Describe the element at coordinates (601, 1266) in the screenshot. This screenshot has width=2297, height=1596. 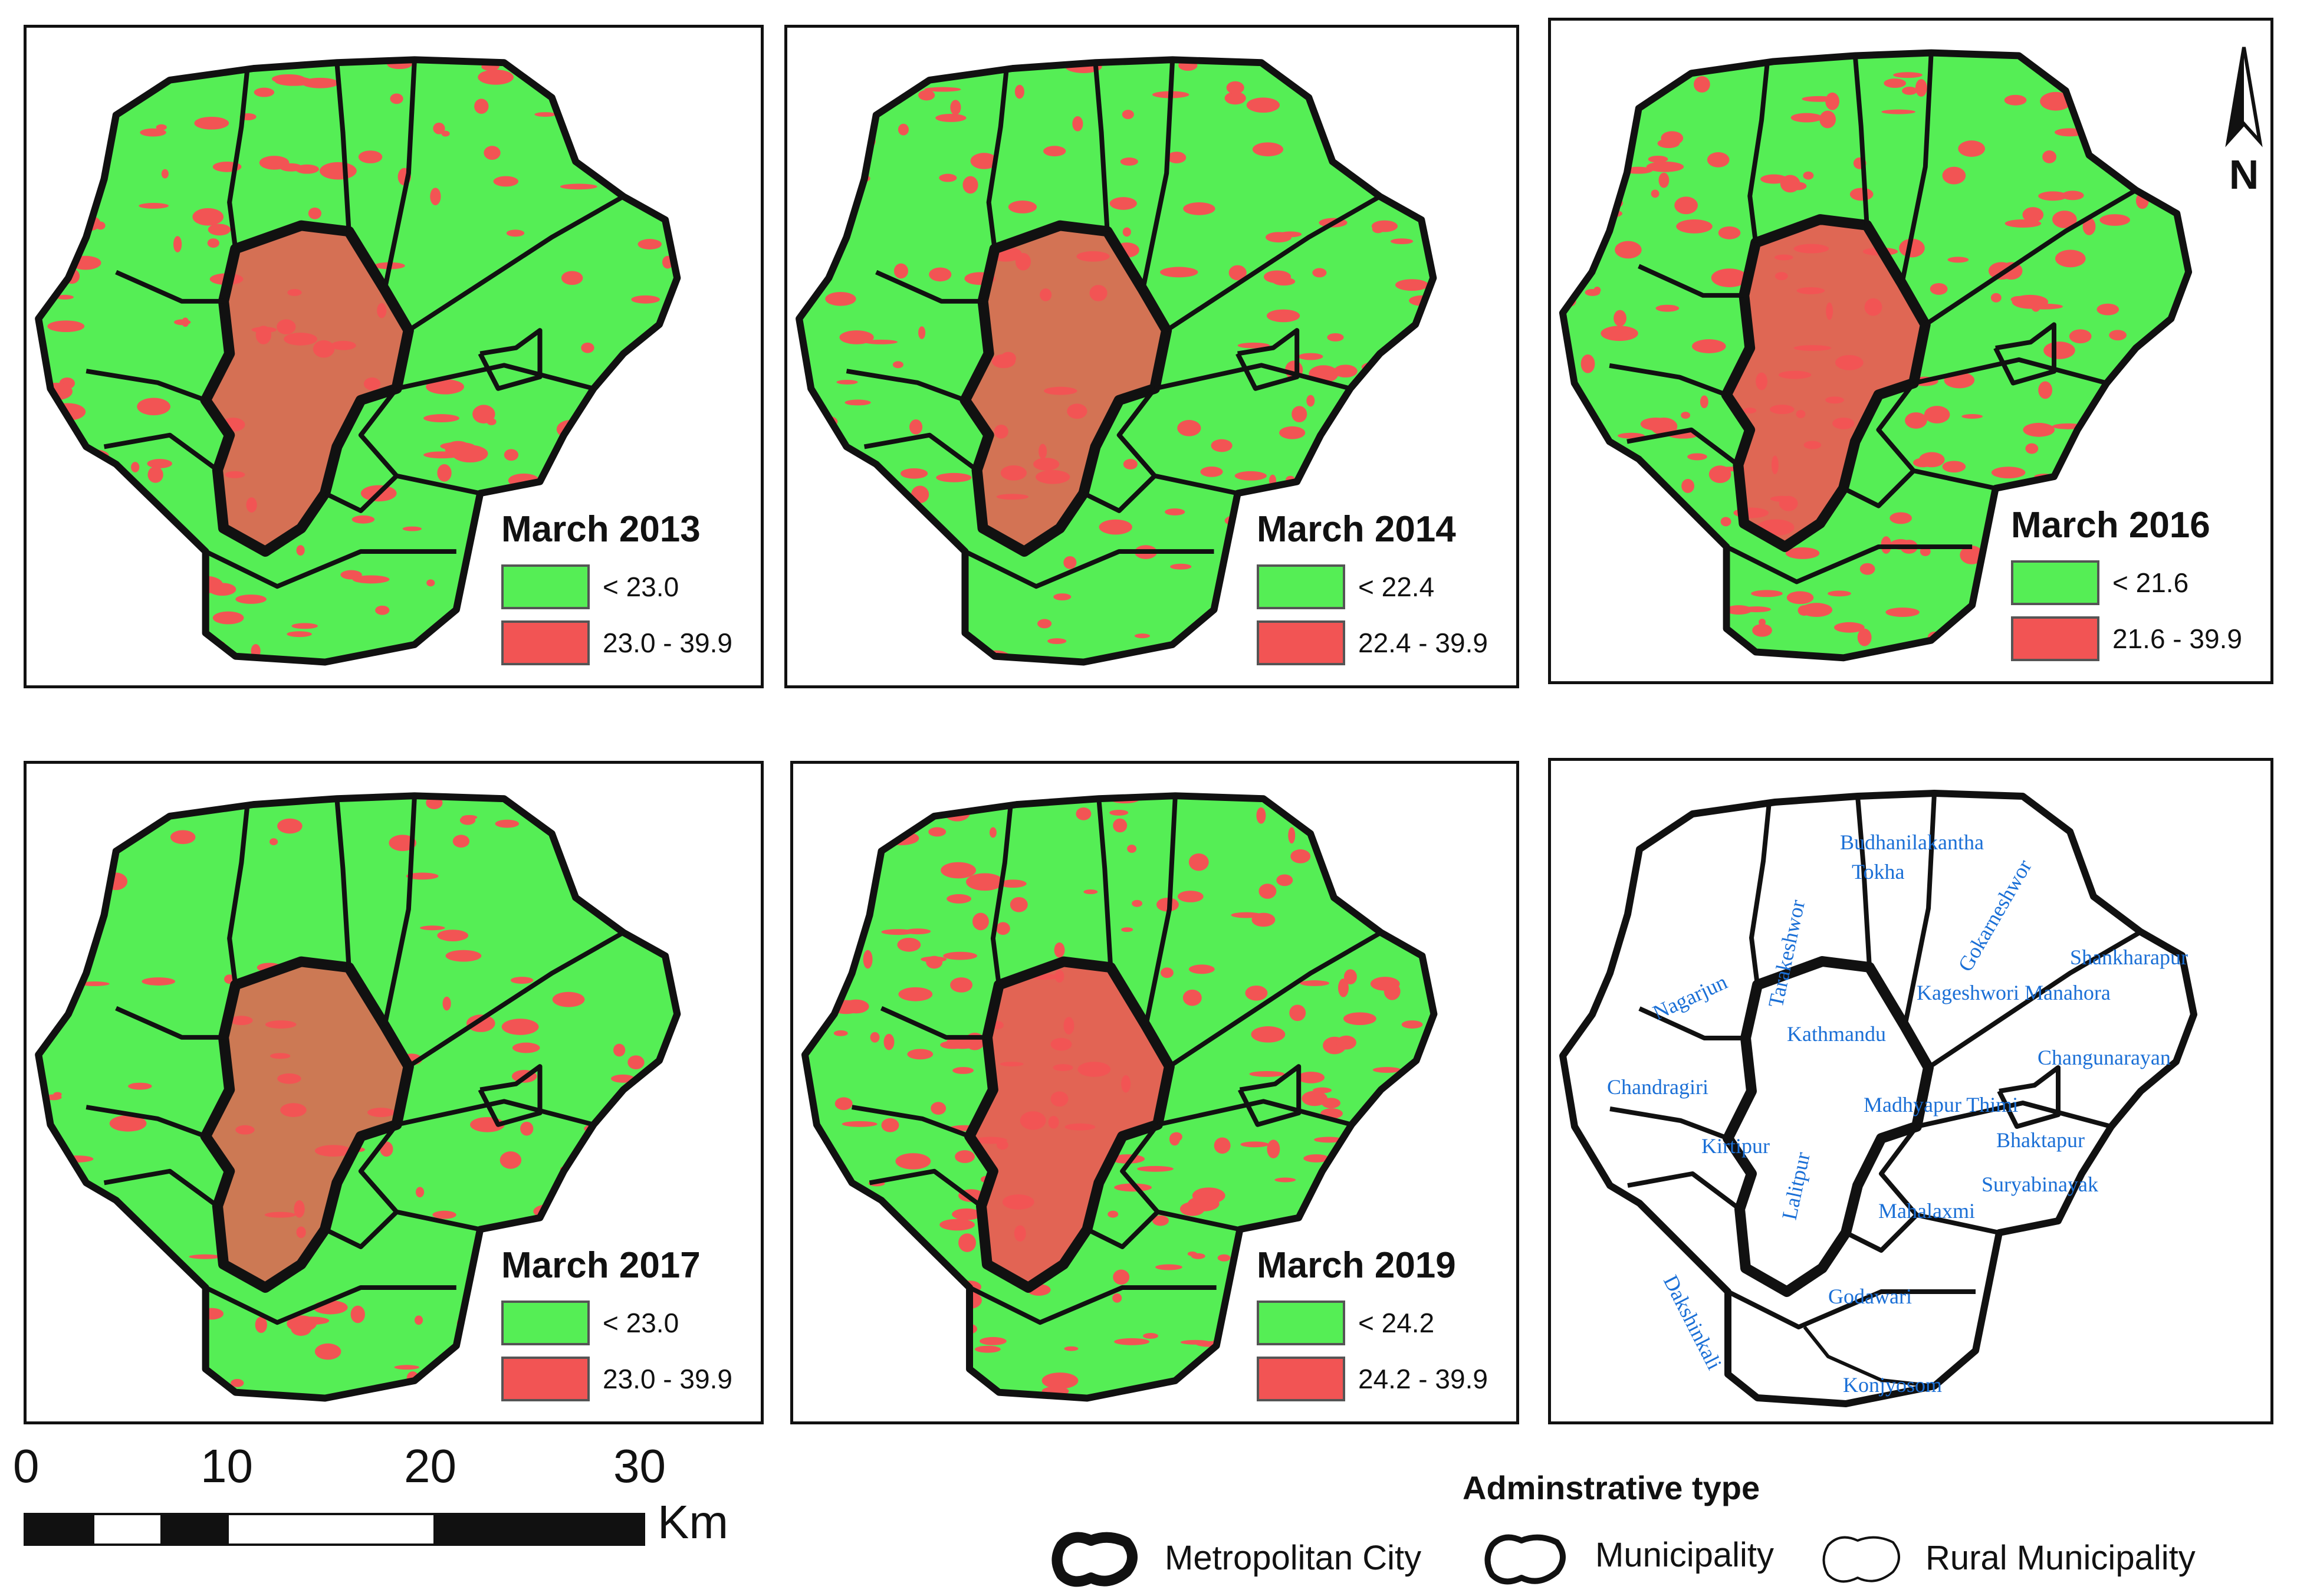
I see `map-title: March 2017` at that location.